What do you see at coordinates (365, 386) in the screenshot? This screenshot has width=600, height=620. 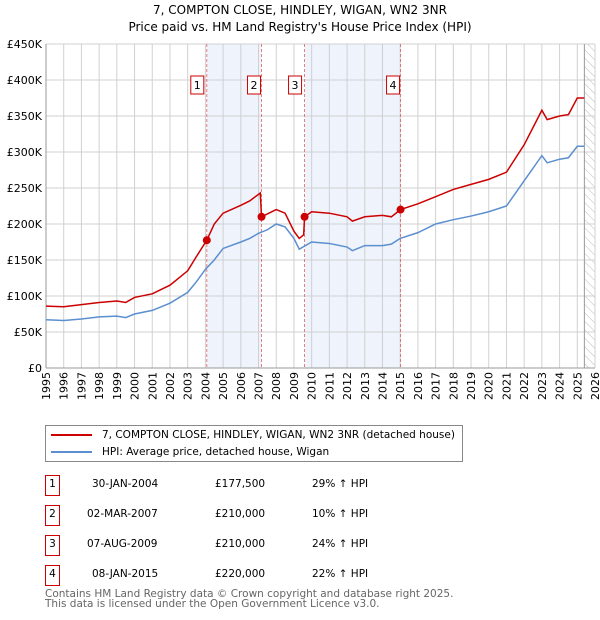 I see `x-tick-label: 2013` at bounding box center [365, 386].